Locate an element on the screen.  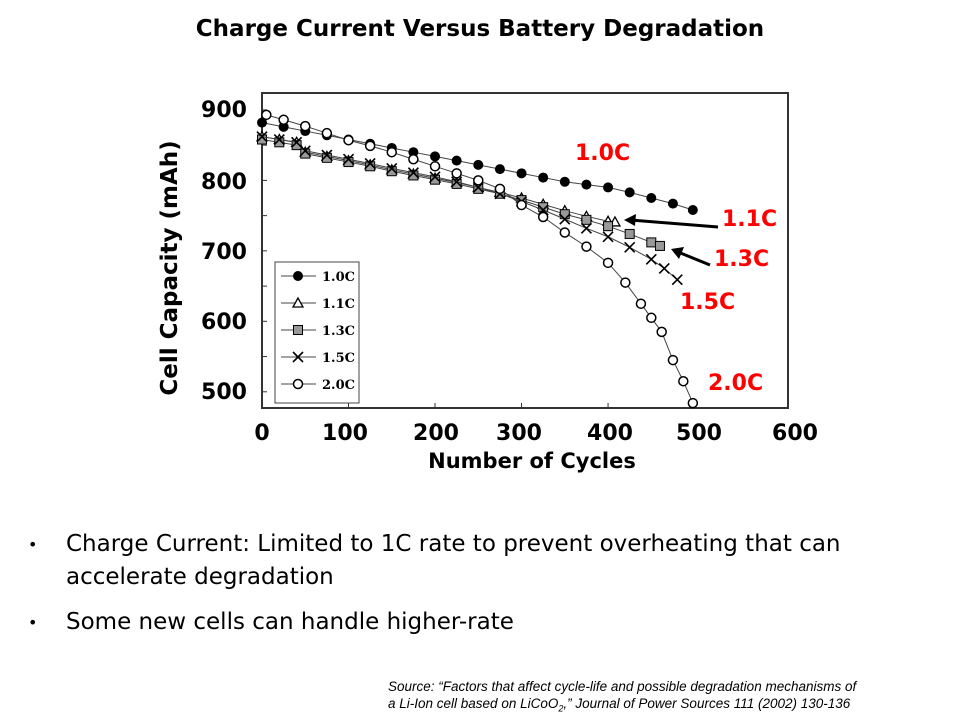
bullet-text: Some new cells can handle higher-rate is located at coordinates (290, 622).